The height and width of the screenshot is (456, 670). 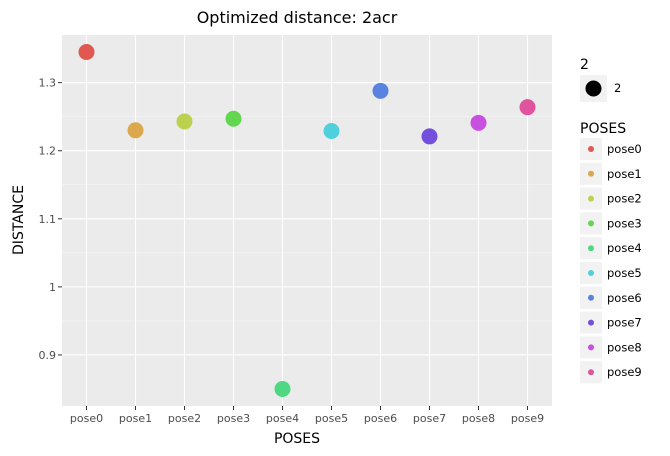 I want to click on chart-title: Optimized distance: 2acr, so click(x=297, y=17).